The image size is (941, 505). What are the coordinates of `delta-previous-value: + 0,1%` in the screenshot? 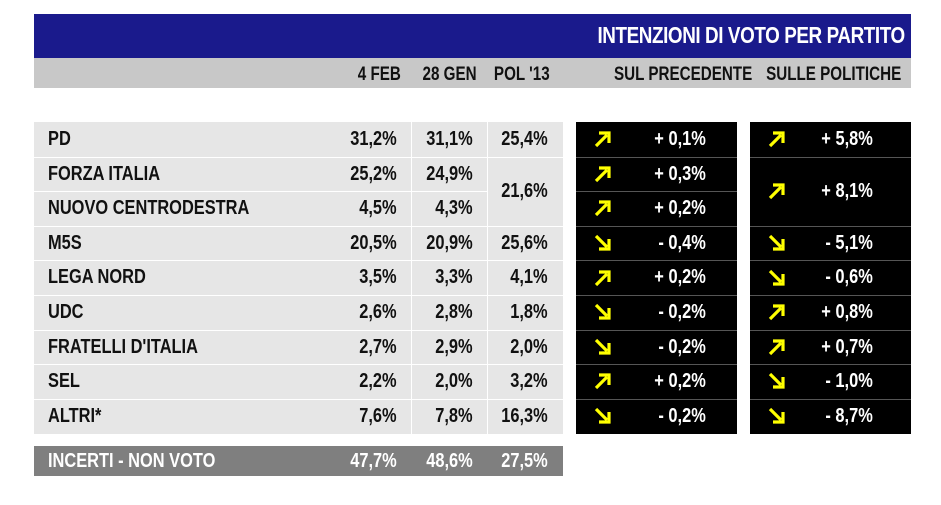 It's located at (680, 139).